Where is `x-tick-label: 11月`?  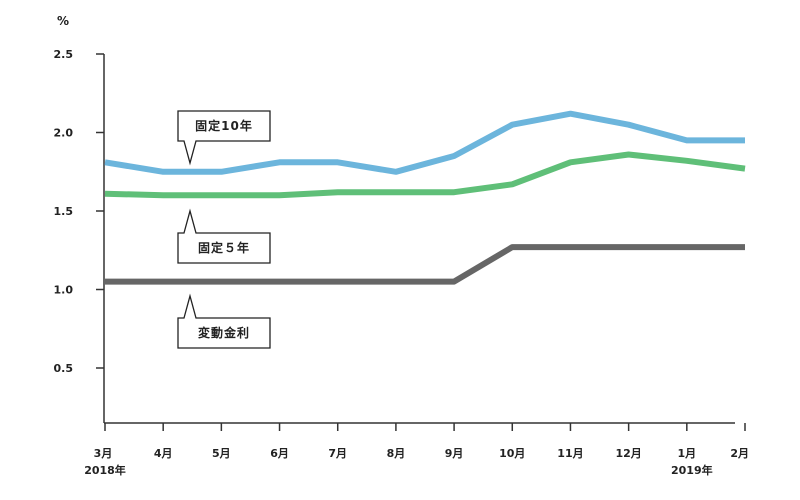
x-tick-label: 11月 is located at coordinates (570, 453).